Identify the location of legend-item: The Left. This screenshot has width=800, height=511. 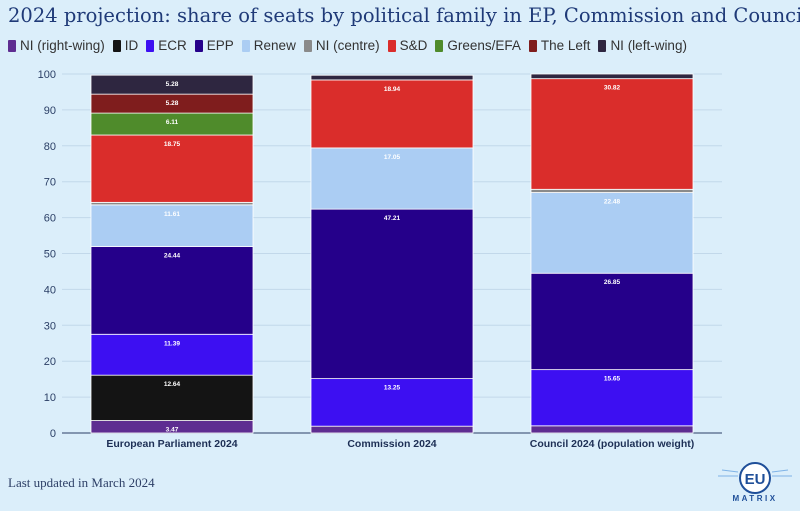
(559, 45).